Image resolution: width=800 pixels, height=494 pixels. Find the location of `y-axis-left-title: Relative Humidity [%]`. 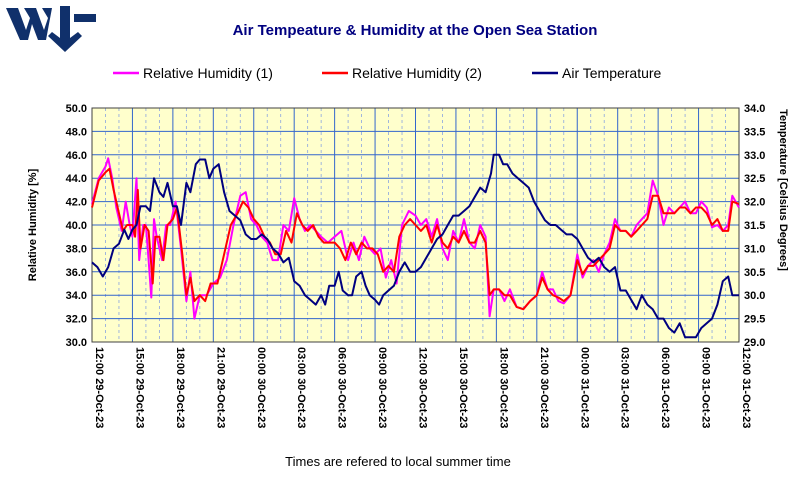

y-axis-left-title: Relative Humidity [%] is located at coordinates (33, 224).